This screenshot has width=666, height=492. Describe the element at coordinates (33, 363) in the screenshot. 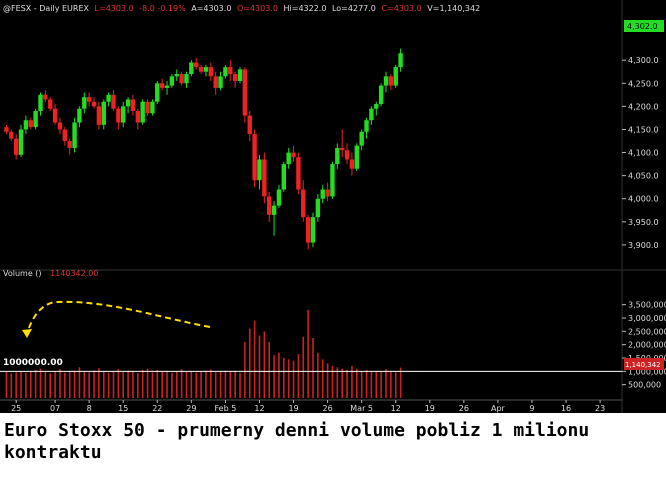

I see `reference-label: 1000000.00` at that location.